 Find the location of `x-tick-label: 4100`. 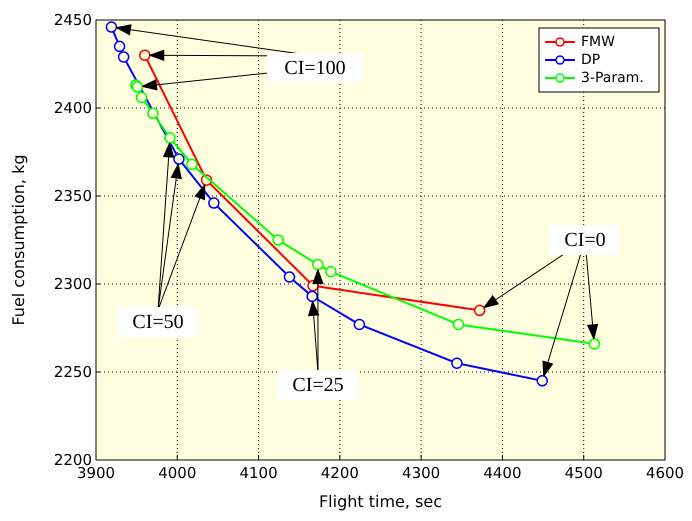

x-tick-label: 4100 is located at coordinates (258, 473).